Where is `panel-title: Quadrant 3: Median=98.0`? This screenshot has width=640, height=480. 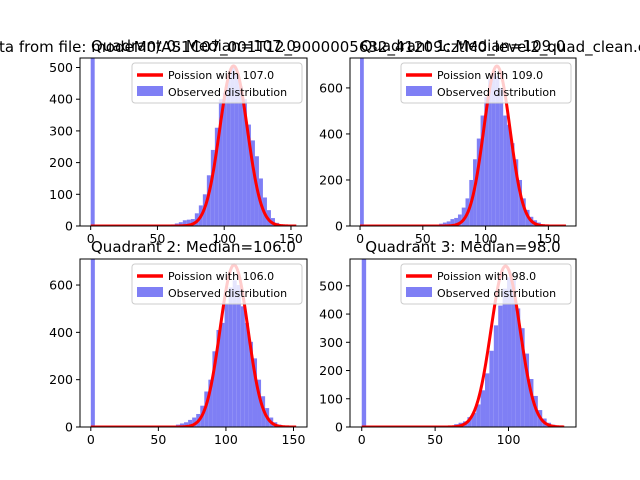
panel-title: Quadrant 3: Median=98.0 is located at coordinates (462, 247).